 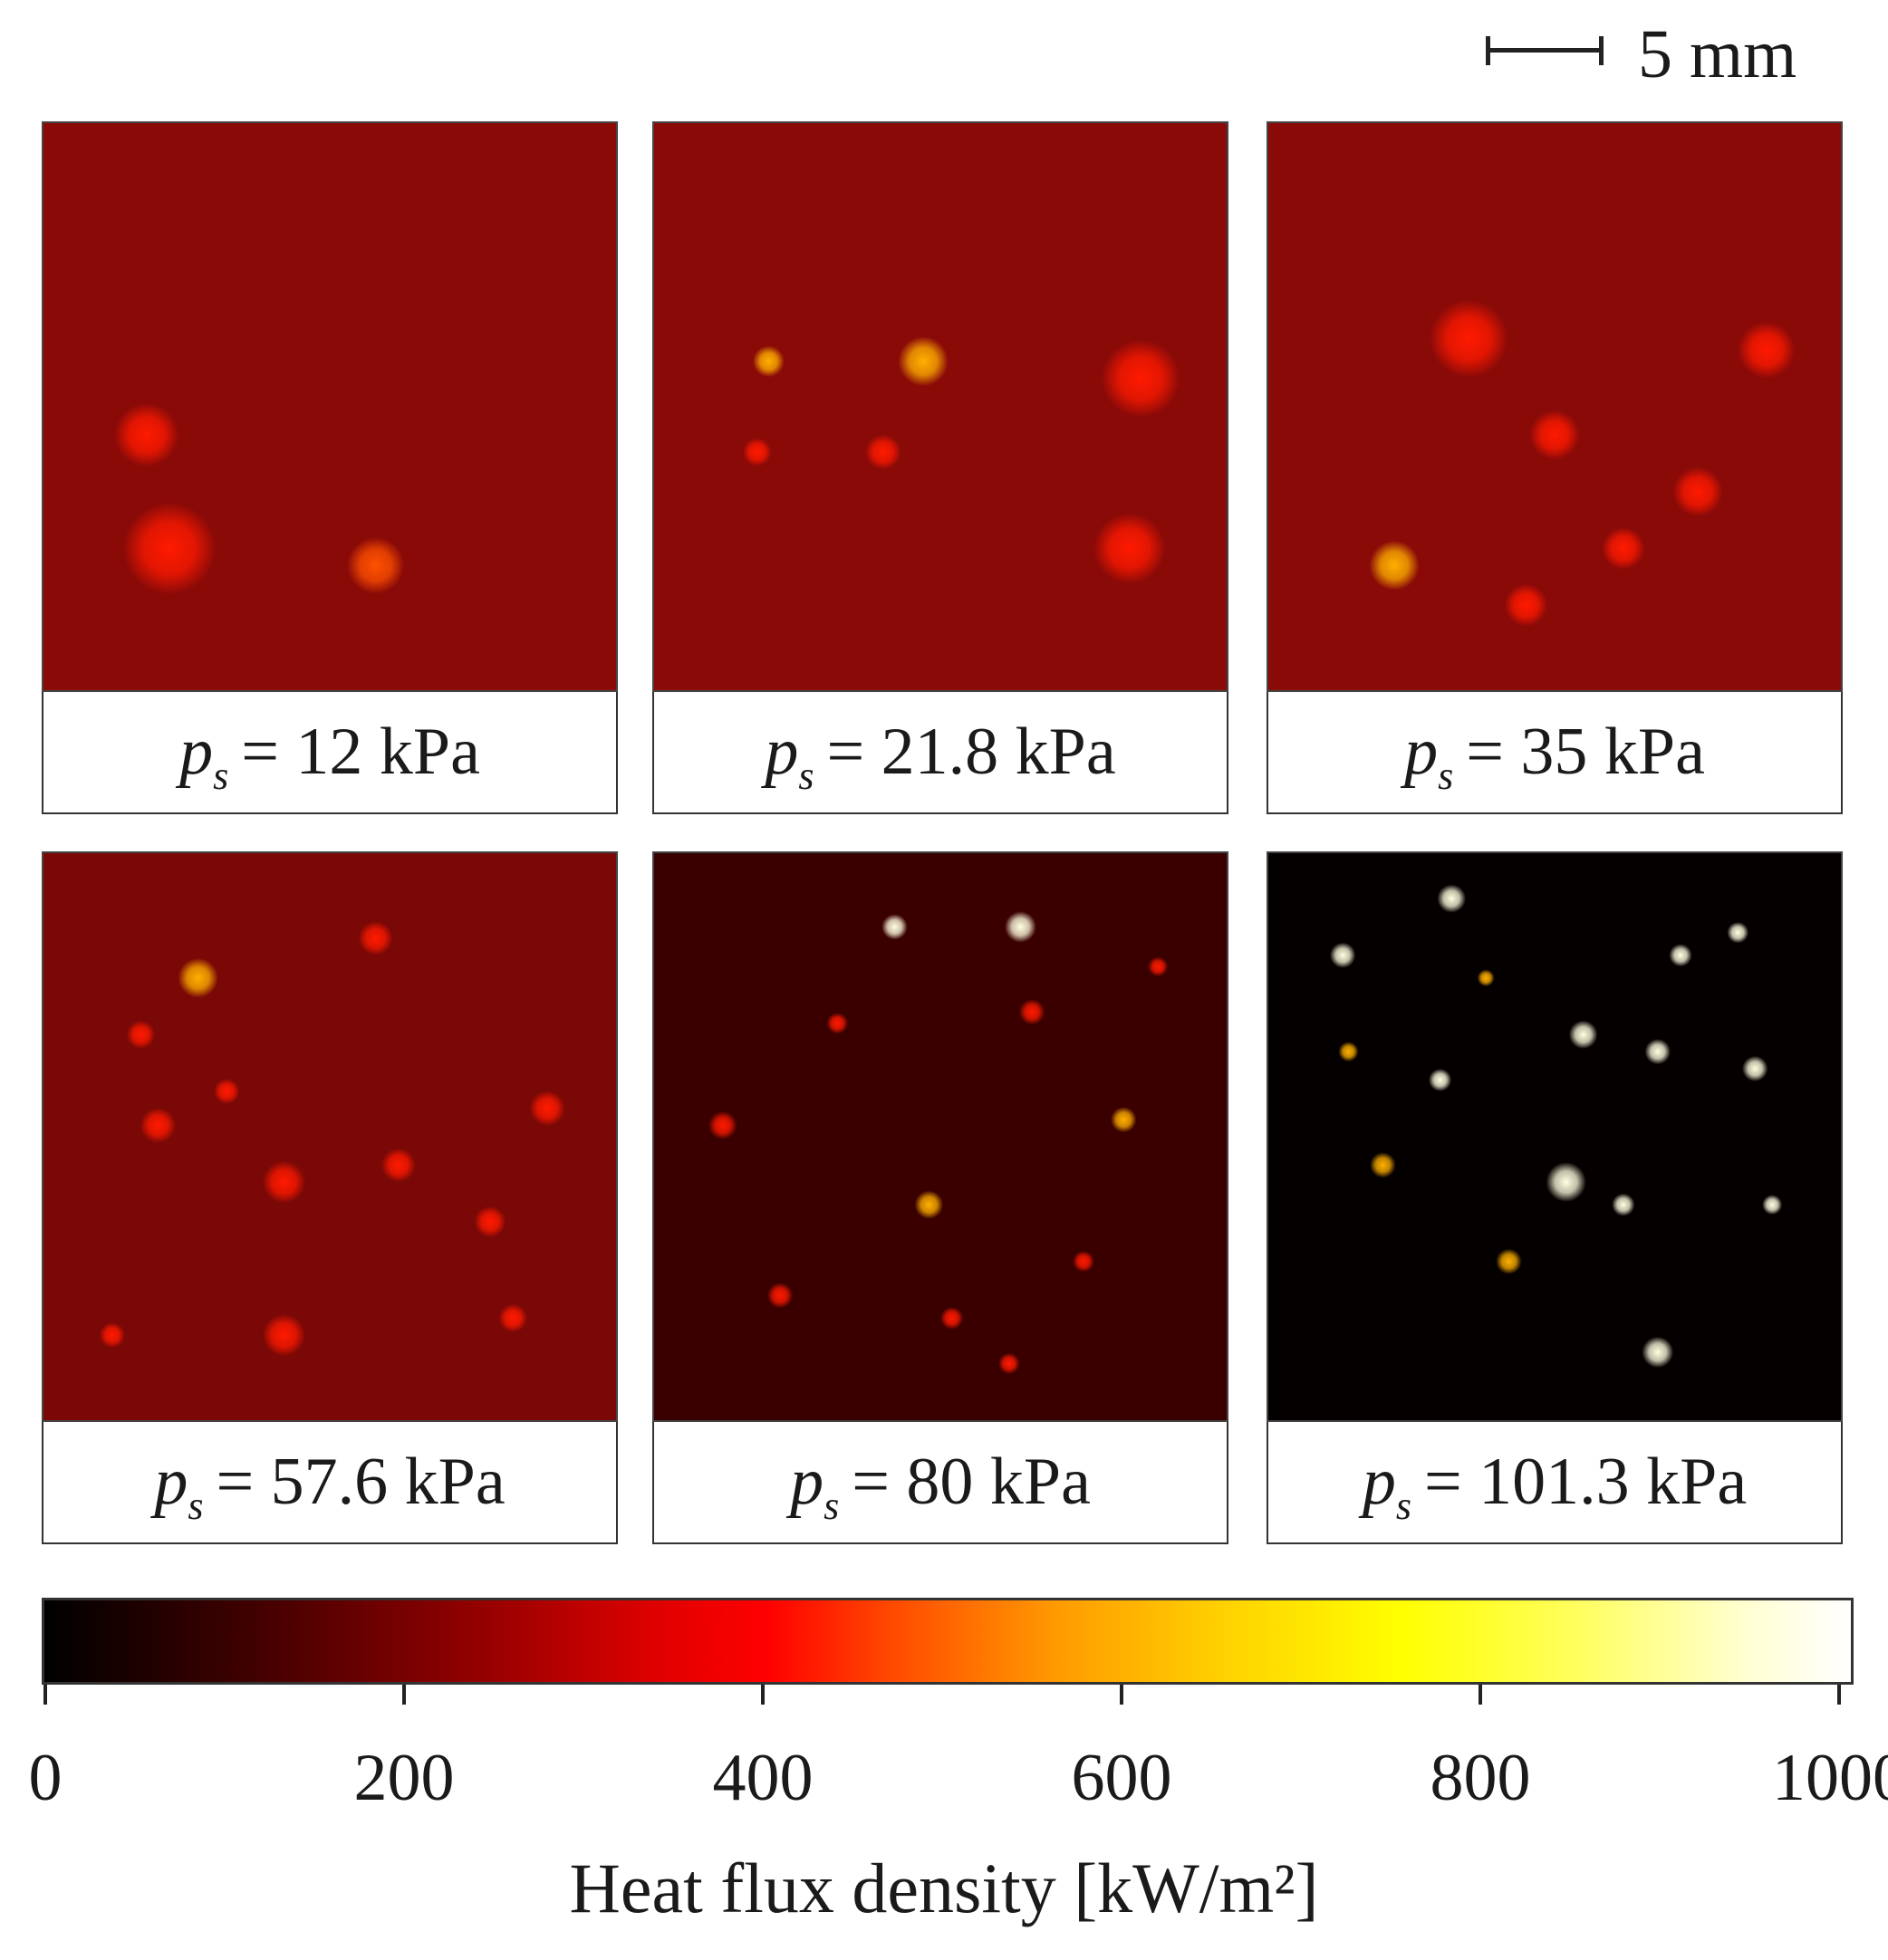 I want to click on heatmap-panel: p s = 80 kPa, so click(x=940, y=1197).